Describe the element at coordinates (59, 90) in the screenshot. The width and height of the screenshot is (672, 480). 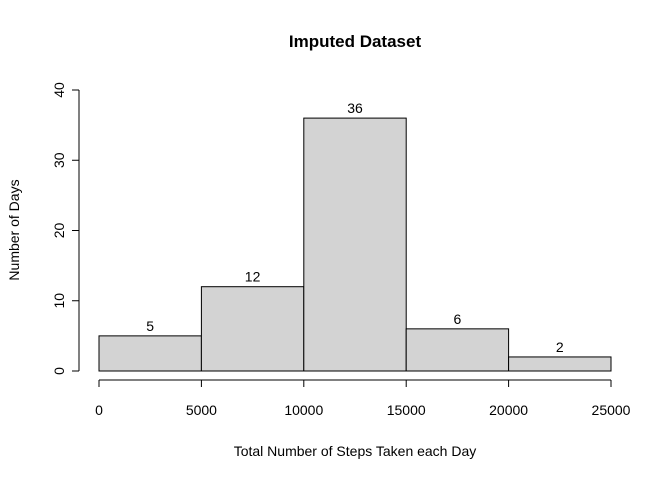
I see `y-tick-label: 40` at that location.